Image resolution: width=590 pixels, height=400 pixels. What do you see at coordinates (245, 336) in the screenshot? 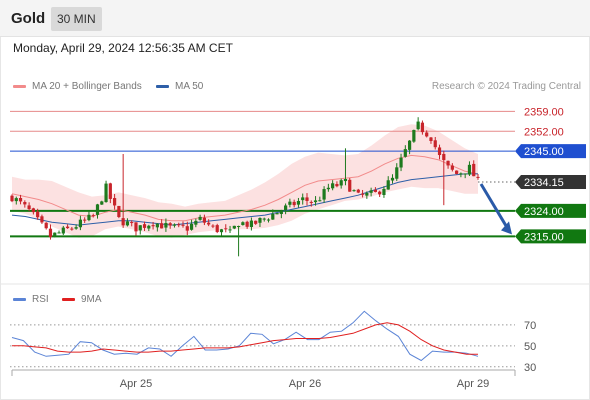
I see `rsi-line` at bounding box center [245, 336].